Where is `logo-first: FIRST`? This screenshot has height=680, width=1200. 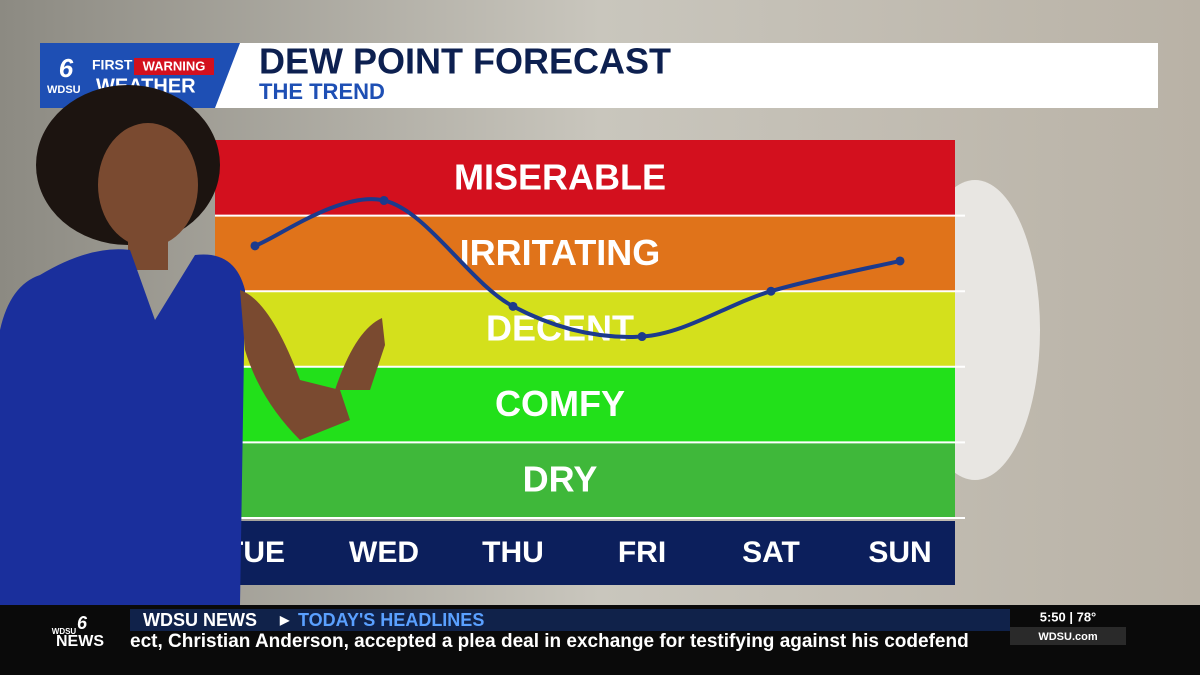
logo-first: FIRST is located at coordinates (112, 65).